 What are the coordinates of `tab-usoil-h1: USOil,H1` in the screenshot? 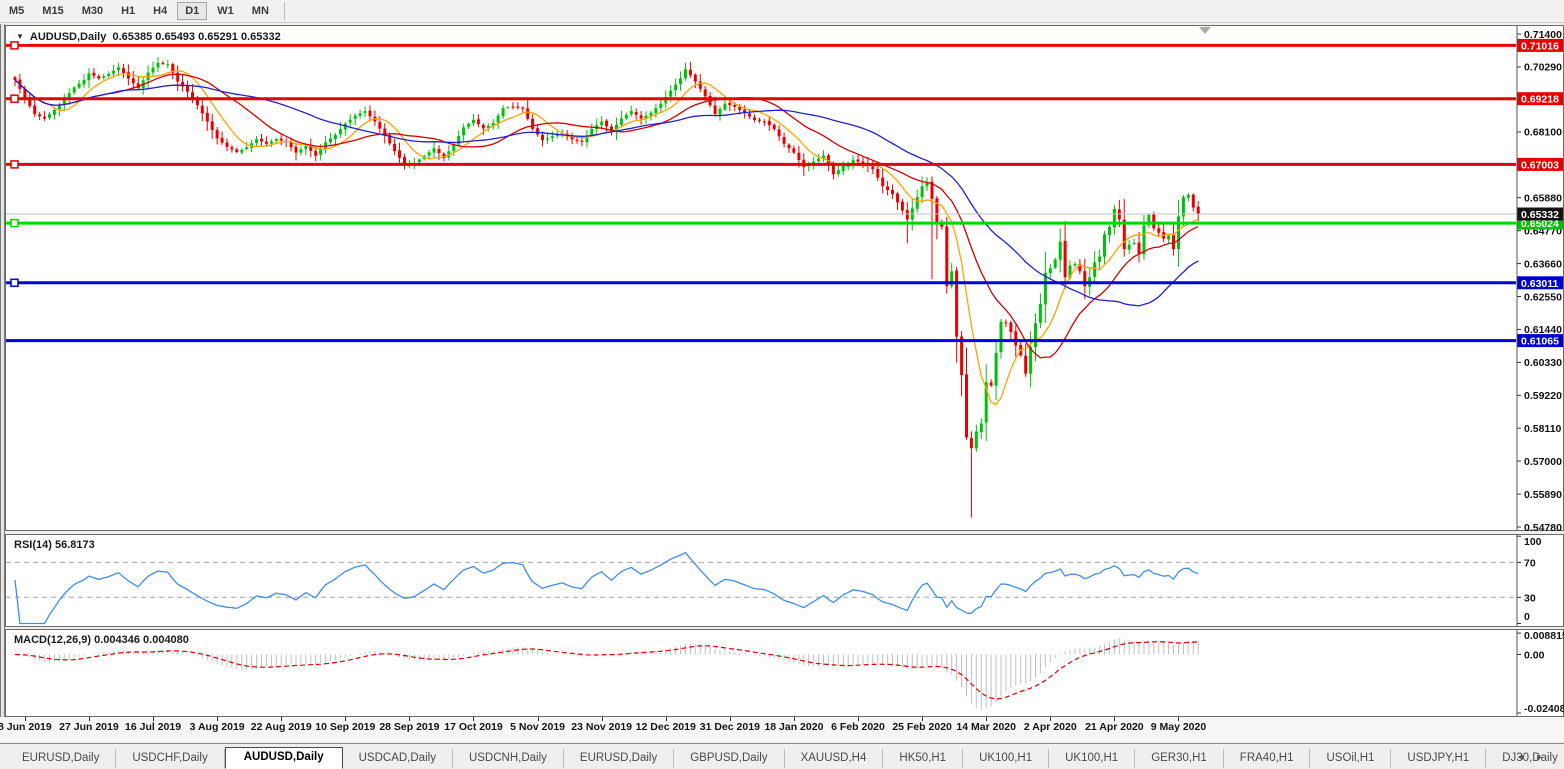 It's located at (1351, 758).